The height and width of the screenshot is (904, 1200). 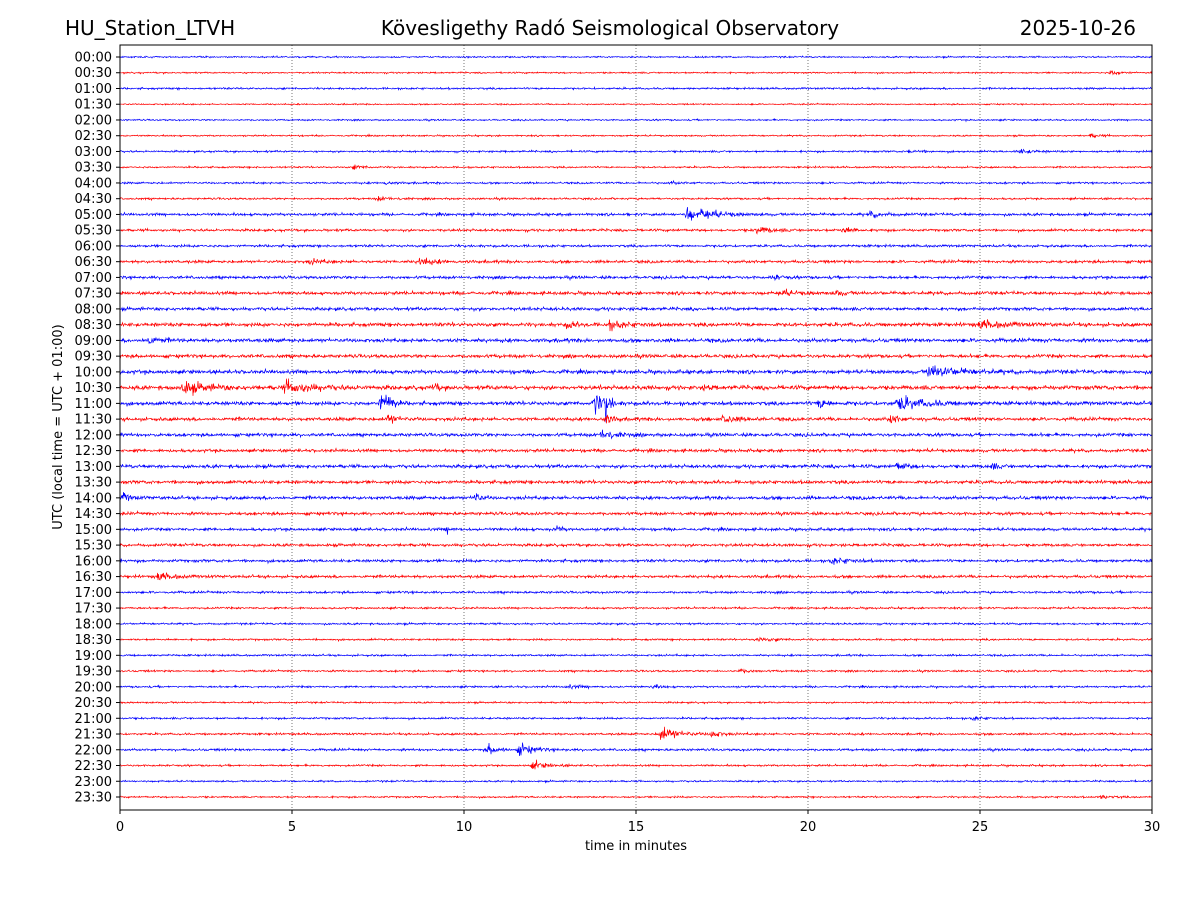 What do you see at coordinates (93, 73) in the screenshot?
I see `y-tick-label: 00:30` at bounding box center [93, 73].